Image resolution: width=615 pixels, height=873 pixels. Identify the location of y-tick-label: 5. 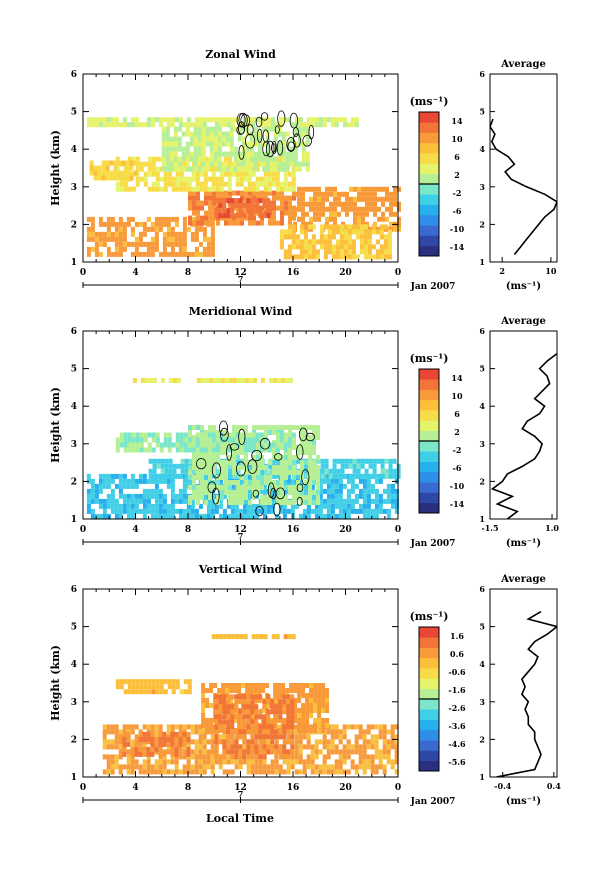
(74, 113).